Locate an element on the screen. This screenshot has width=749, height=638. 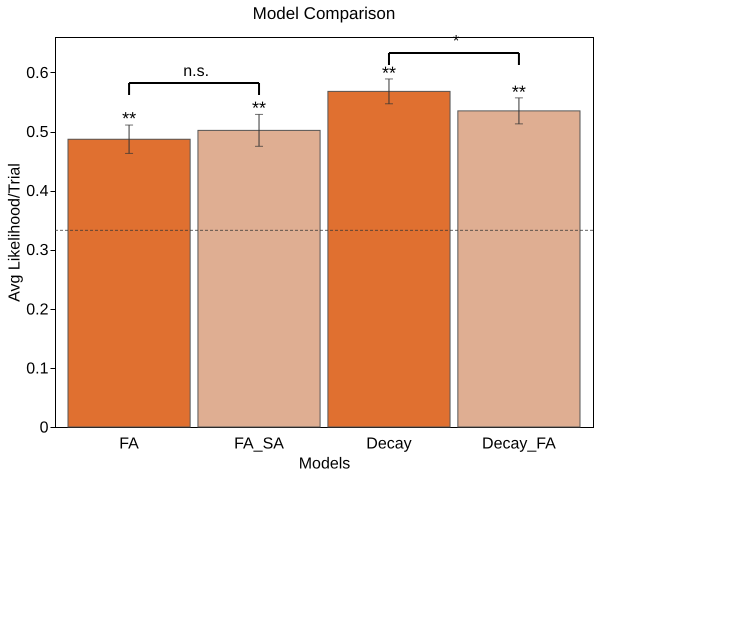
y-tick-label: 0.5 is located at coordinates (37, 133).